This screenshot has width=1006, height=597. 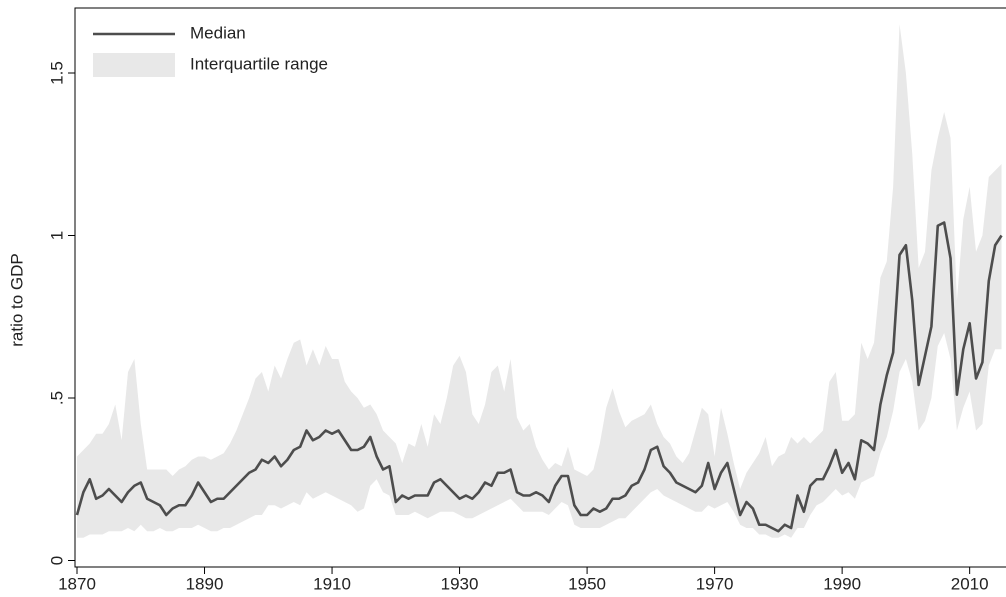 I want to click on x-tick-label: 1930, so click(x=460, y=583).